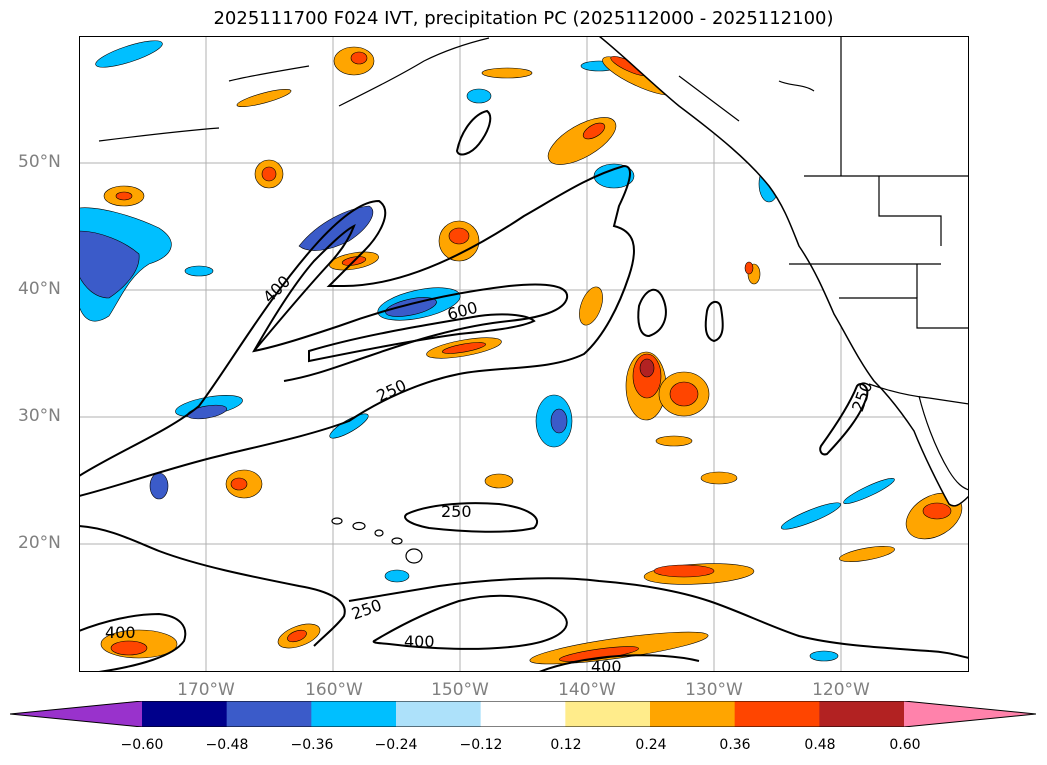  I want to click on contour-label-400-c: 400, so click(606, 664).